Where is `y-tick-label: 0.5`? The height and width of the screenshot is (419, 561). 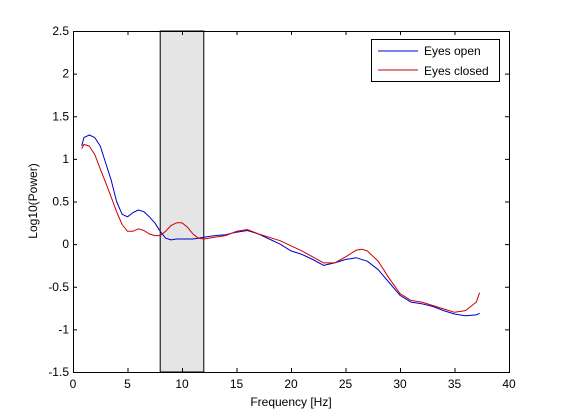 y-tick-label: 0.5 is located at coordinates (60, 202).